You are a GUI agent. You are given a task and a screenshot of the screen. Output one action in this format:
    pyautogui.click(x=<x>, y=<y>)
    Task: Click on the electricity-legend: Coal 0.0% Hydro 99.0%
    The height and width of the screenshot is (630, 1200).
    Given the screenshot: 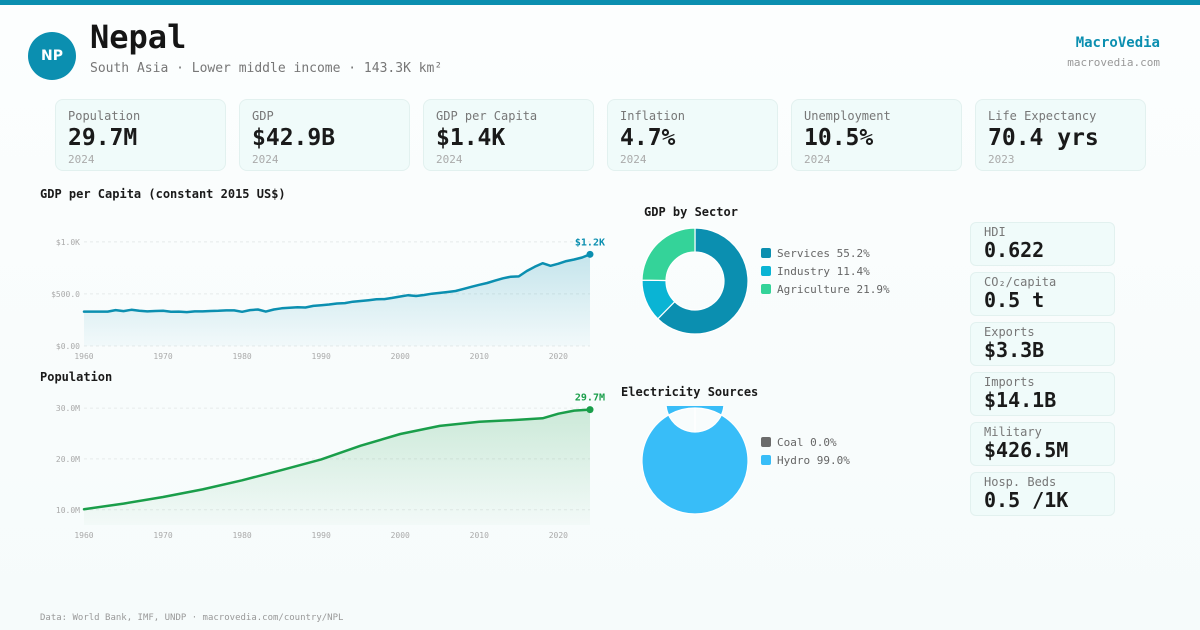 What is the action you would take?
    pyautogui.click(x=805, y=451)
    